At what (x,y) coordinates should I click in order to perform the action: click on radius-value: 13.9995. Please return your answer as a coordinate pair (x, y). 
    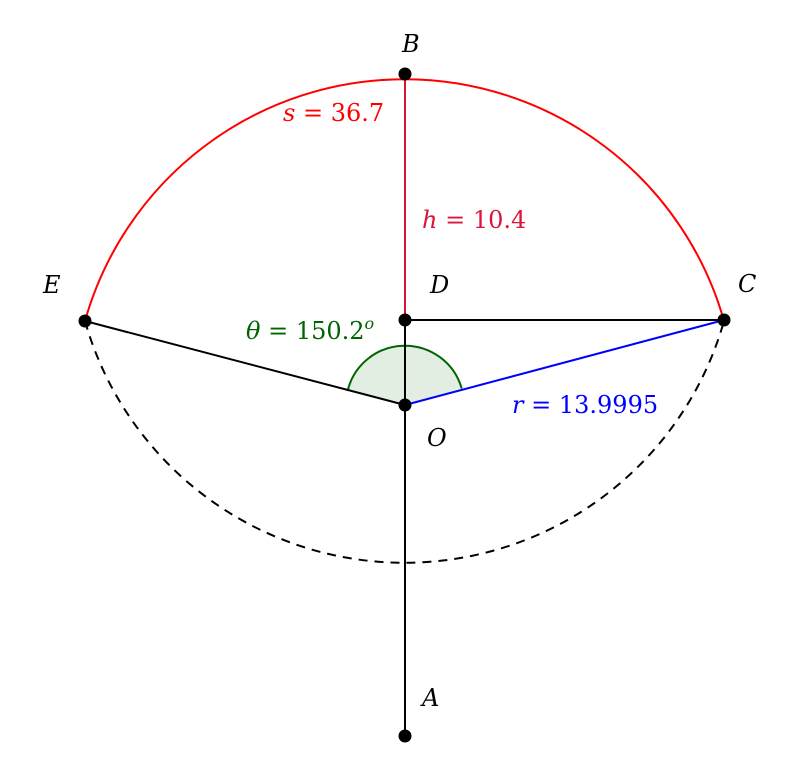
    Looking at the image, I should click on (608, 405).